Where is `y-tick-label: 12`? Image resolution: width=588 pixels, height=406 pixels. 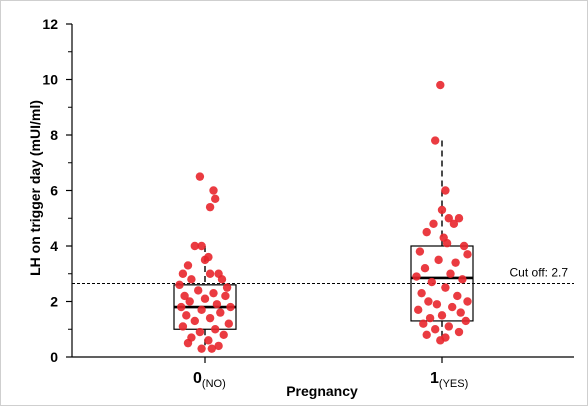 y-tick-label: 12 is located at coordinates (50, 24).